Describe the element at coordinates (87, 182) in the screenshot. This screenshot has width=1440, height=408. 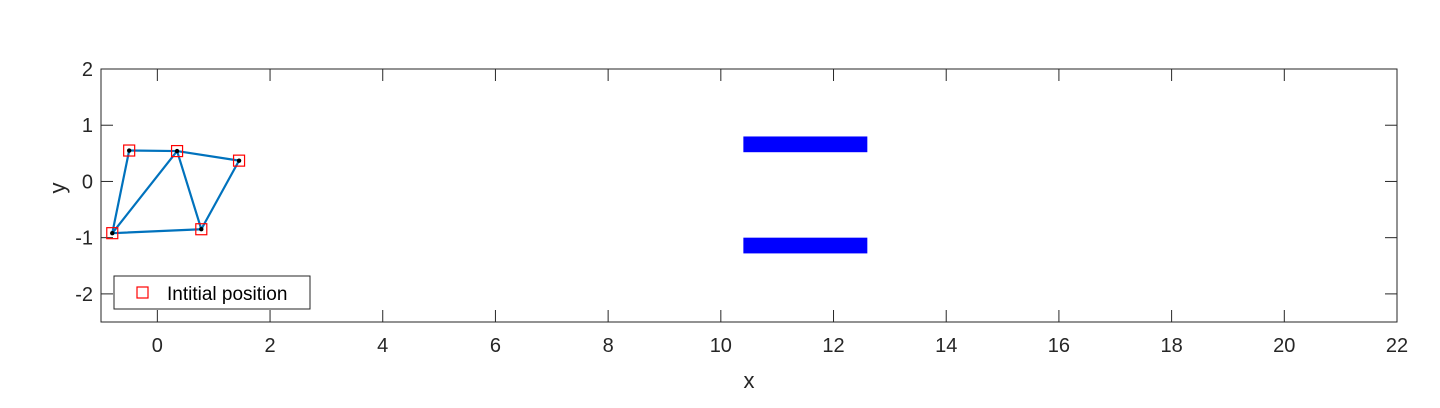
I see `y-tick-label: 0` at that location.